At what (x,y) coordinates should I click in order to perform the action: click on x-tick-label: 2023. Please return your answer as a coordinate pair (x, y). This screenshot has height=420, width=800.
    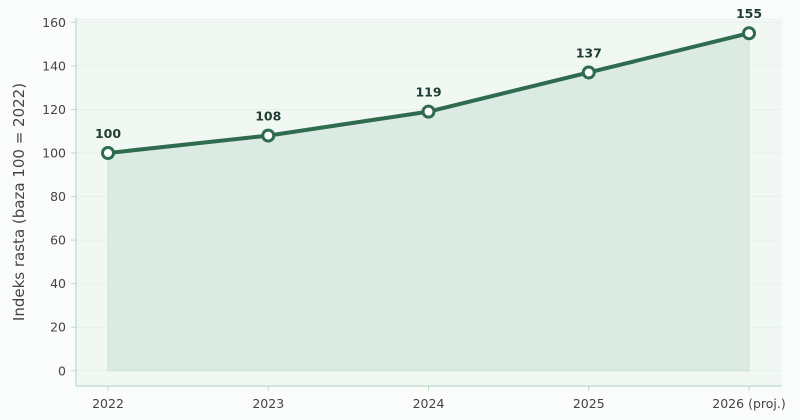
    Looking at the image, I should click on (268, 403).